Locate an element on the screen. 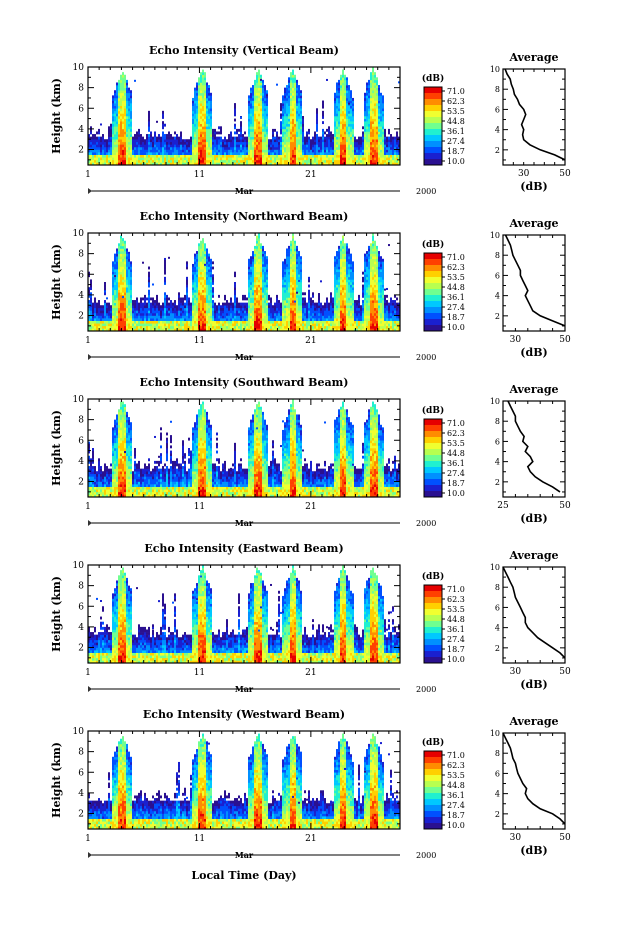  avg-y-tick-label: 8 is located at coordinates (497, 421).